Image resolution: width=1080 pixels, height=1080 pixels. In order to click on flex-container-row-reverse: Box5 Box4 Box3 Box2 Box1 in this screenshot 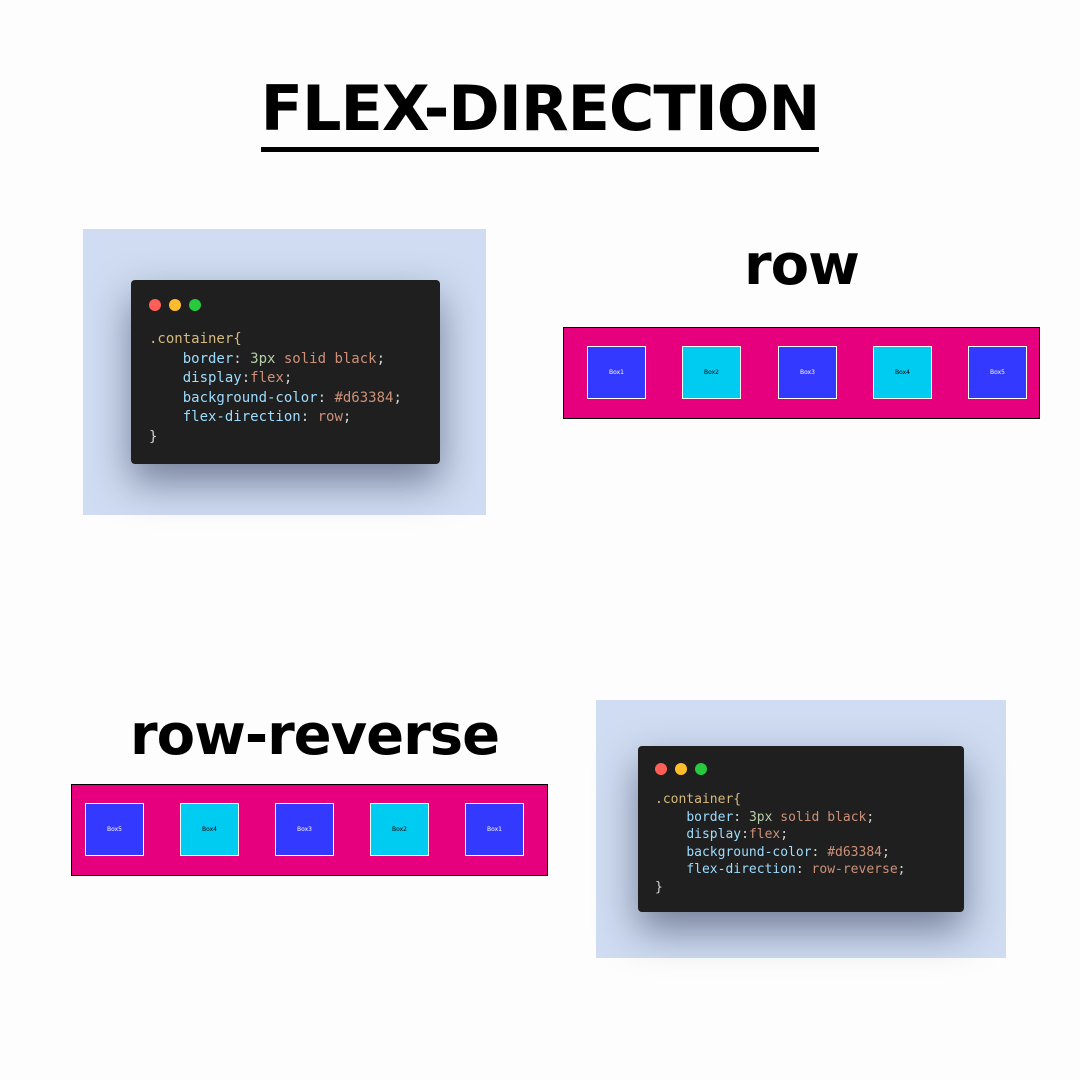, I will do `click(309, 830)`.